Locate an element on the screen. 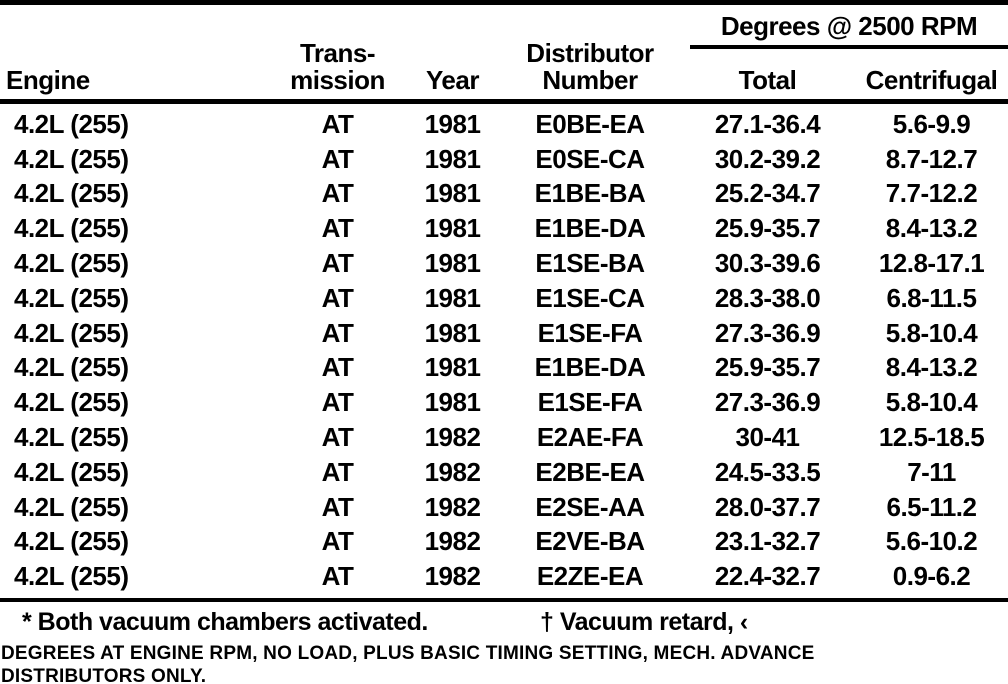  distributor-cell: E2ZE-EA is located at coordinates (590, 576).